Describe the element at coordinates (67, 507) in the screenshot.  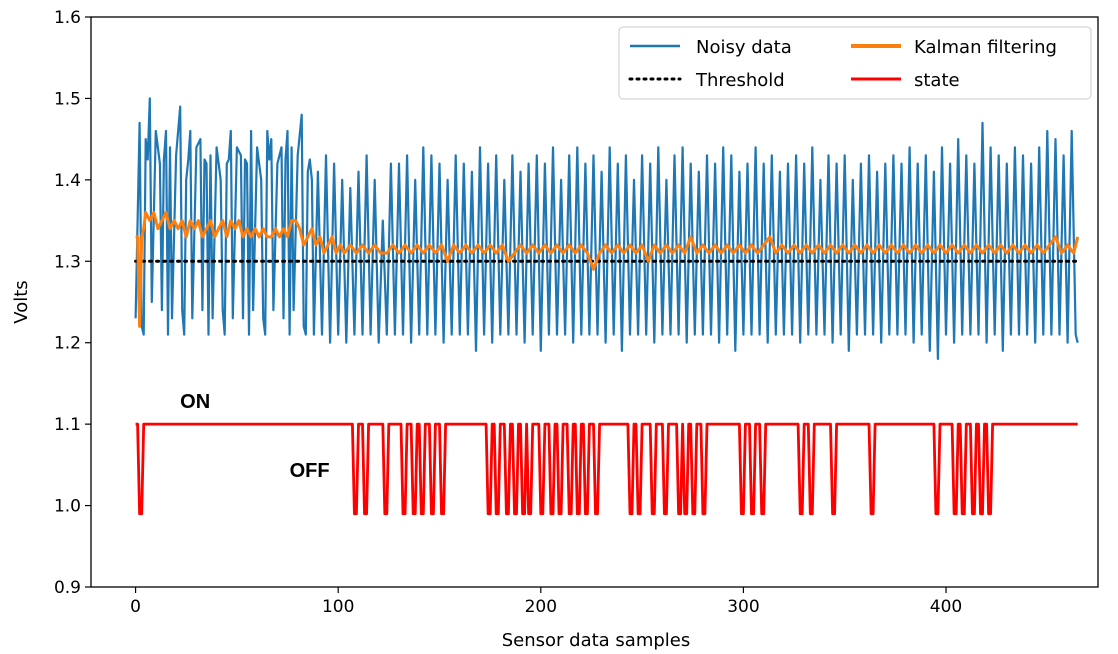
I see `y-tick-label: 1.0` at that location.